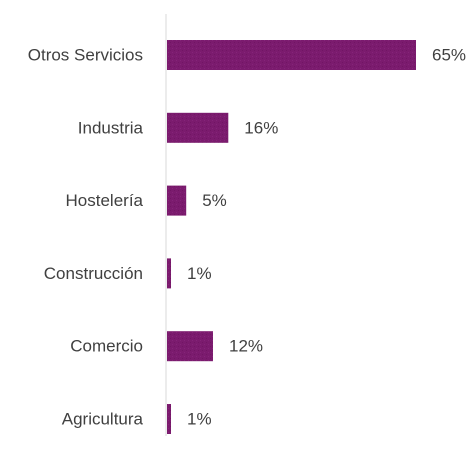 The height and width of the screenshot is (455, 474). Describe the element at coordinates (103, 419) in the screenshot. I see `category-label-agricultura: Agricultura` at that location.